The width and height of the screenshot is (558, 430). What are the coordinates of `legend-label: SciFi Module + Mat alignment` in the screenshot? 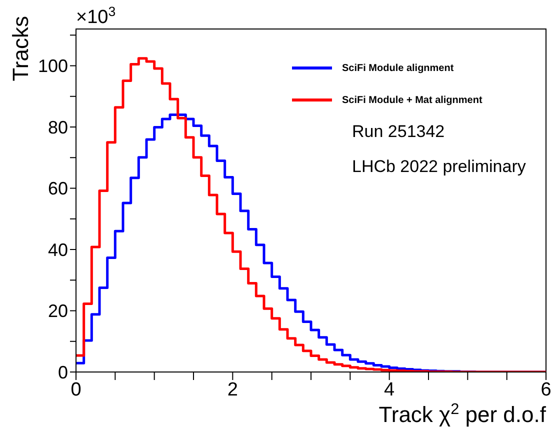 It's located at (412, 100).